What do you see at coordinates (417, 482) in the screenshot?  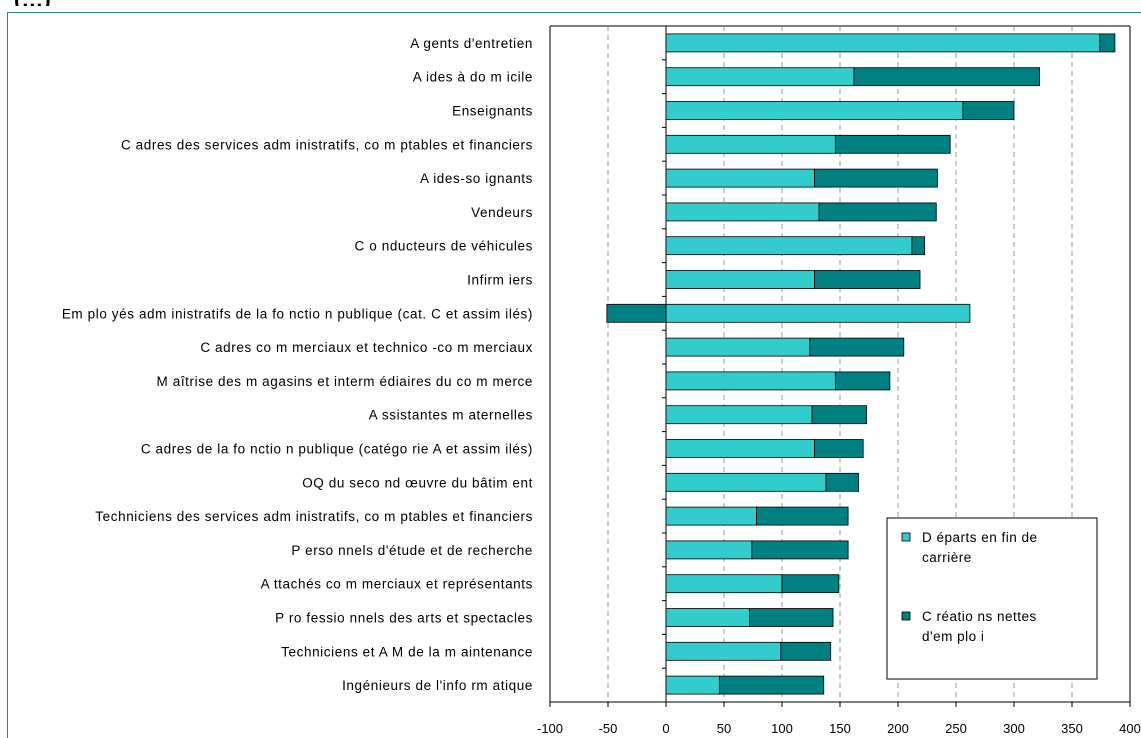 I see `category-label: OQ du seco nd œuvre du bâtim ent` at bounding box center [417, 482].